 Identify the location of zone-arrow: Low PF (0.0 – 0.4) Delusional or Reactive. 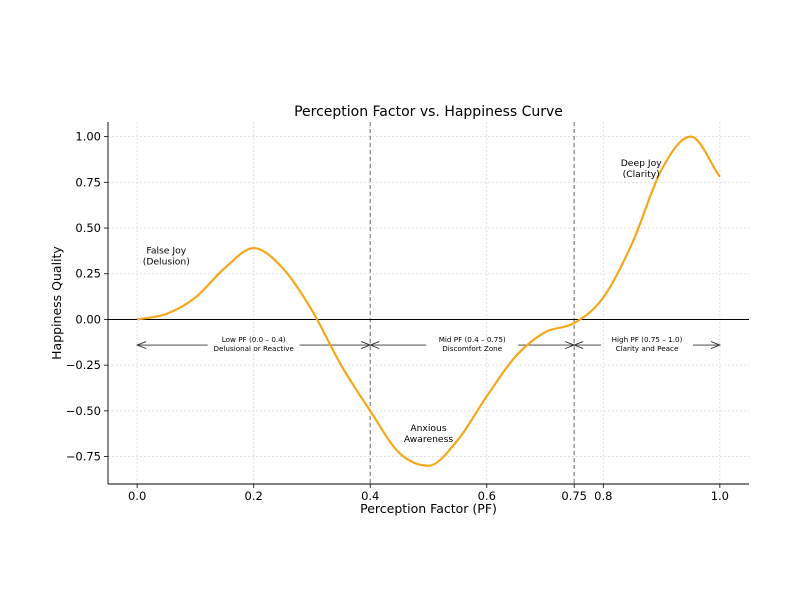
(253, 344).